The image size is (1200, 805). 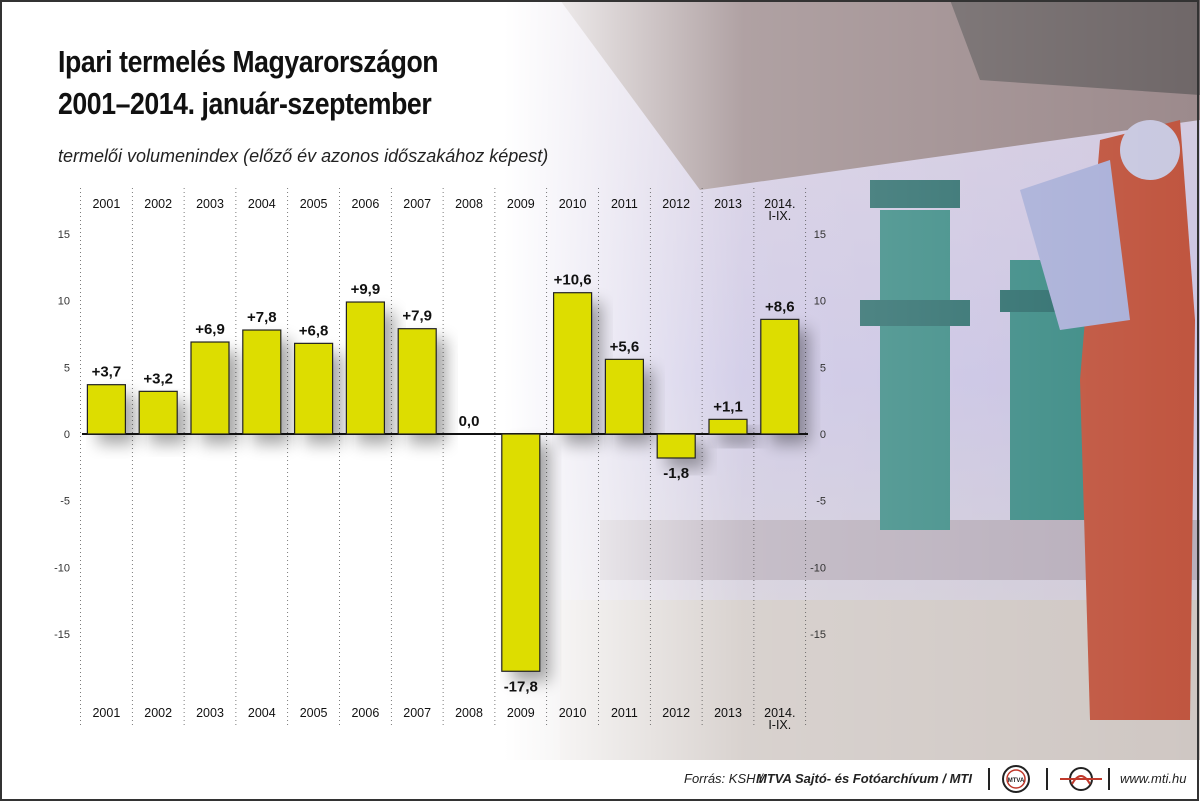 What do you see at coordinates (262, 317) in the screenshot?
I see `data-label: +7,8` at bounding box center [262, 317].